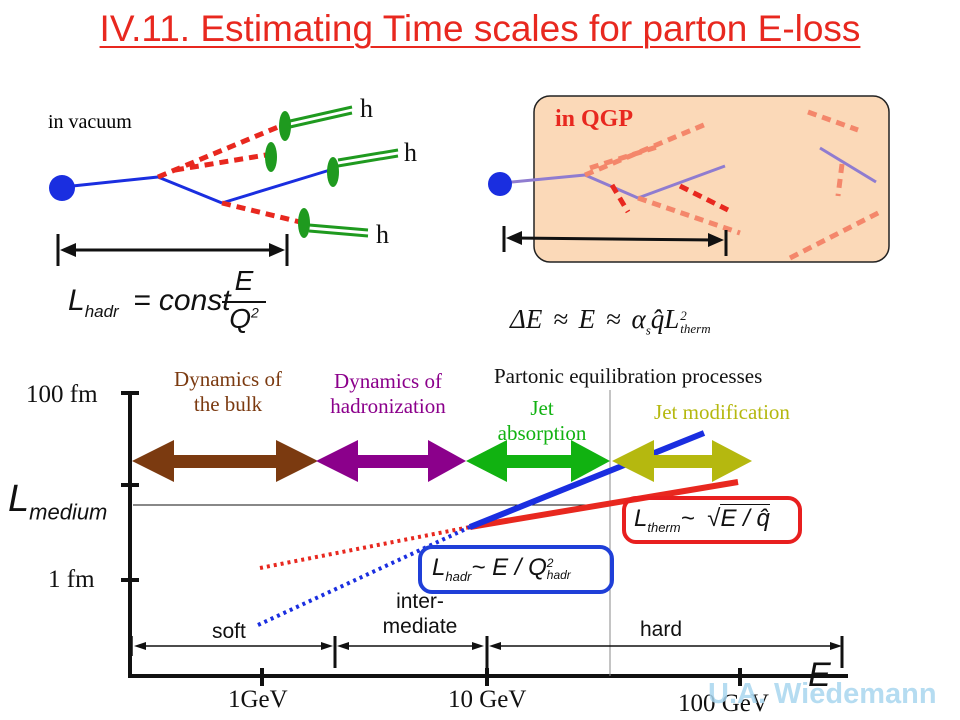 The width and height of the screenshot is (960, 720). What do you see at coordinates (58, 501) in the screenshot?
I see `y-axis-label: Lmedium` at bounding box center [58, 501].